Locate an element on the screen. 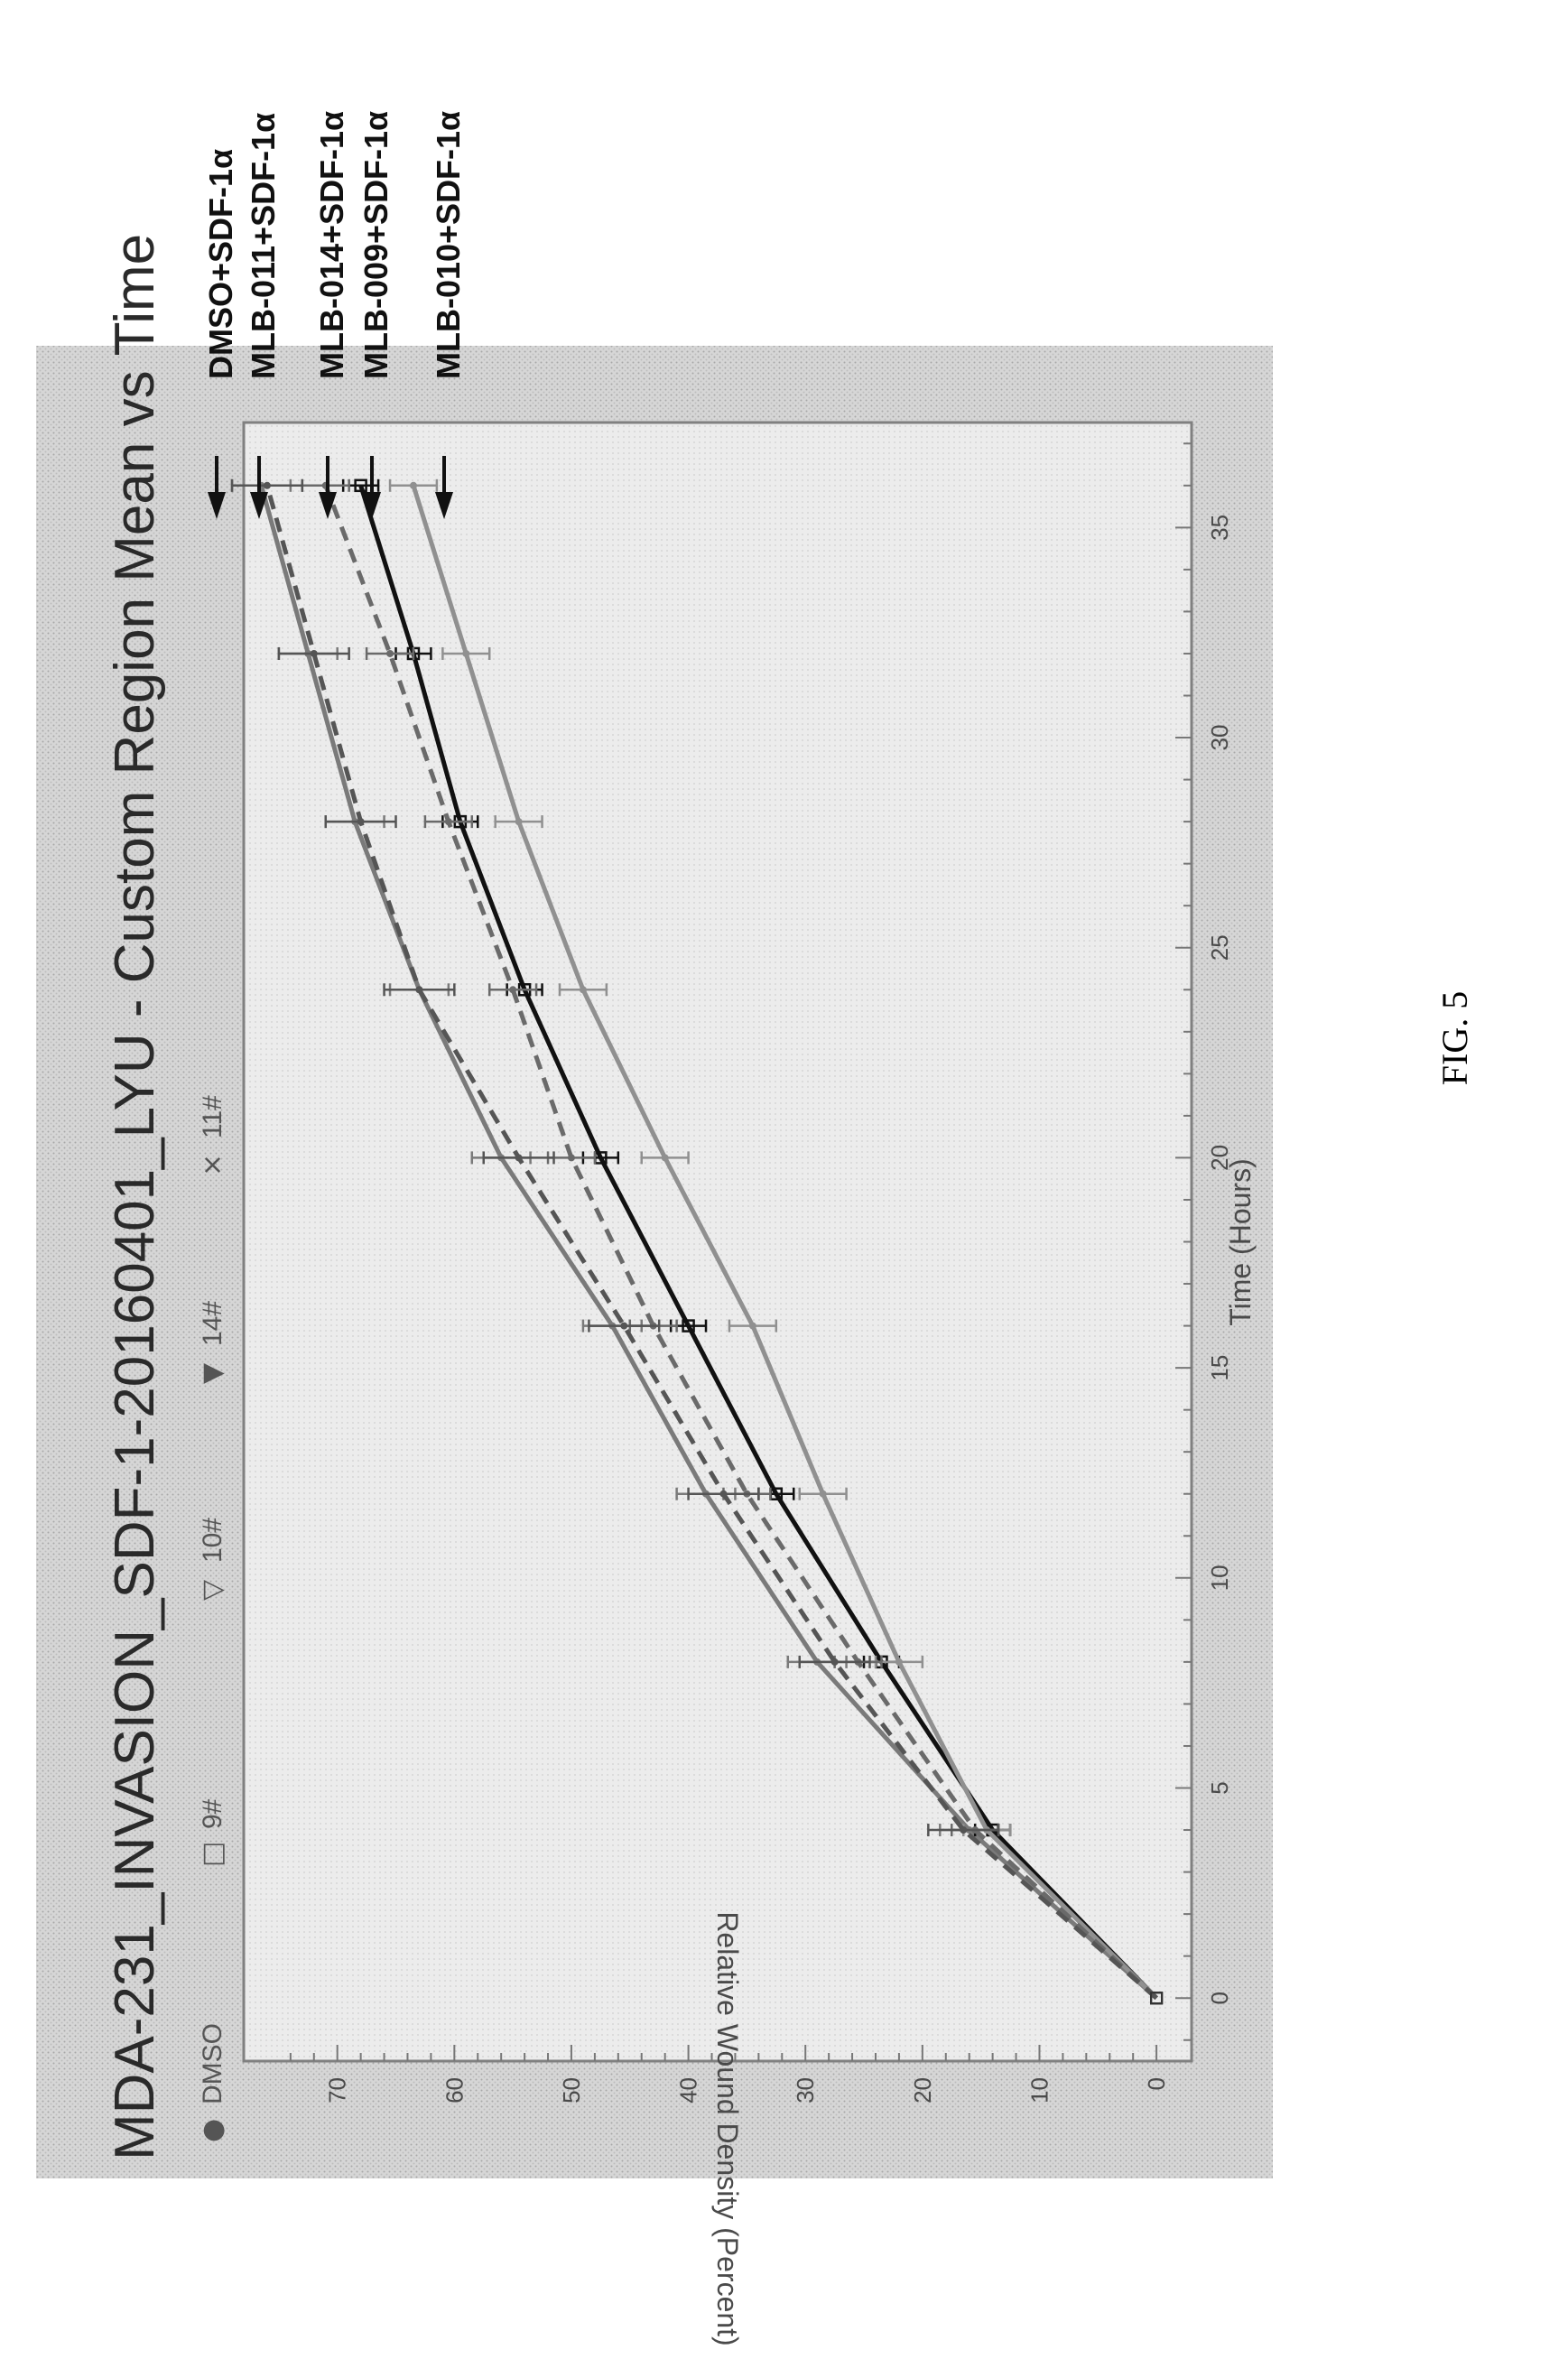  y-tick-label: 20 is located at coordinates (922, 2090).